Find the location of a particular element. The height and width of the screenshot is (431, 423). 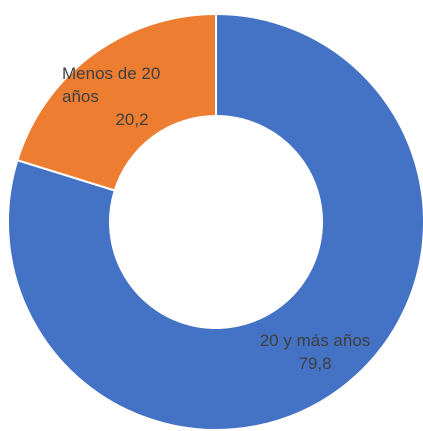

value-label: 79,8 is located at coordinates (315, 363).